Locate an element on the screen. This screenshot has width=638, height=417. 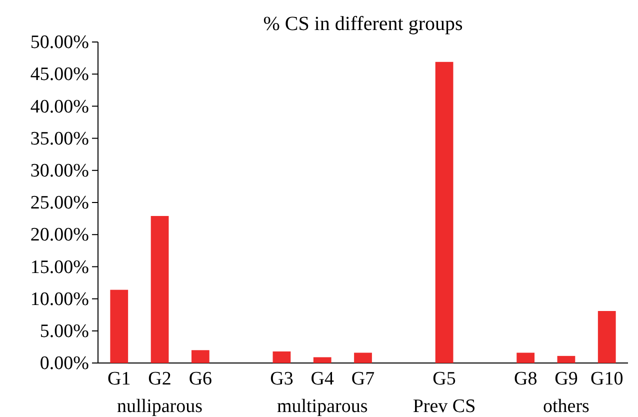
chart-title: % CS in different groups is located at coordinates (363, 24).